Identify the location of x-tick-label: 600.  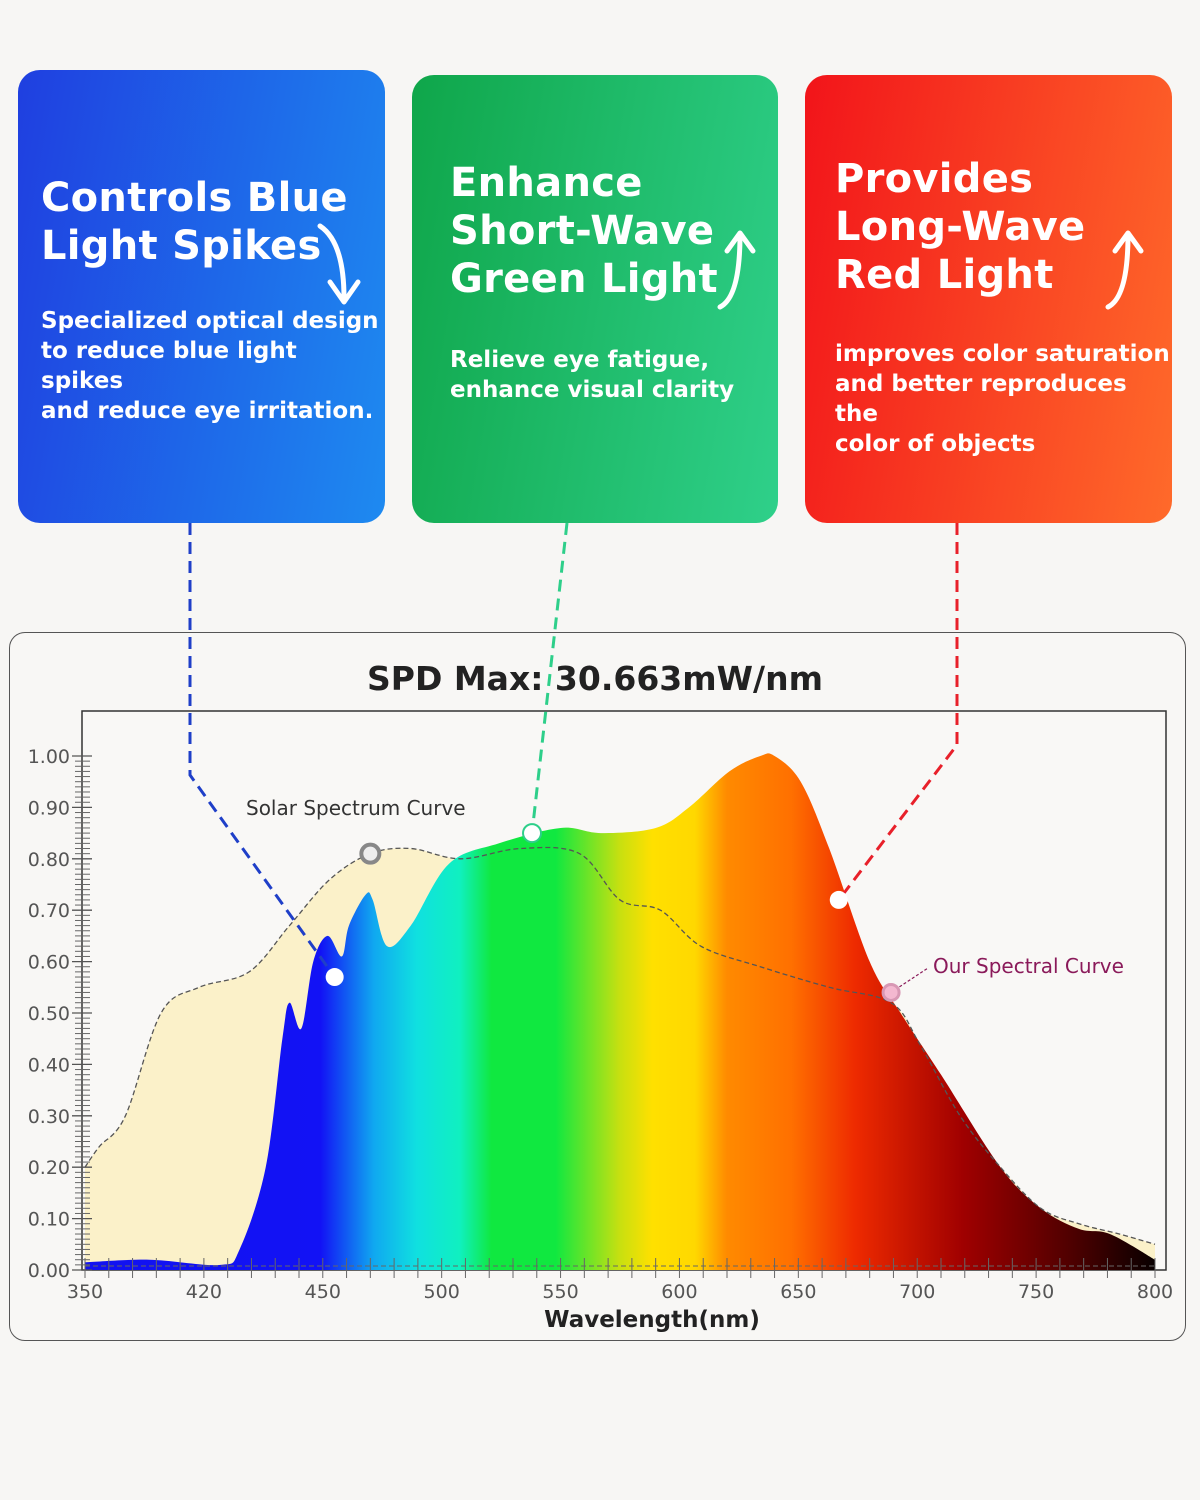
(679, 1292).